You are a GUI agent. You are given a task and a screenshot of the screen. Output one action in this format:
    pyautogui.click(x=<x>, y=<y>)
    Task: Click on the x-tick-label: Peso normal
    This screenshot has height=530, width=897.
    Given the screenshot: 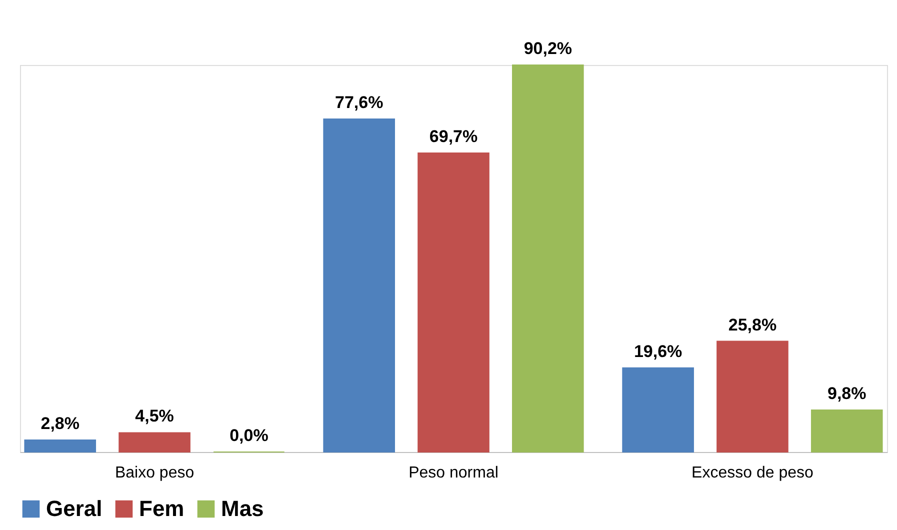 What is the action you would take?
    pyautogui.click(x=453, y=473)
    